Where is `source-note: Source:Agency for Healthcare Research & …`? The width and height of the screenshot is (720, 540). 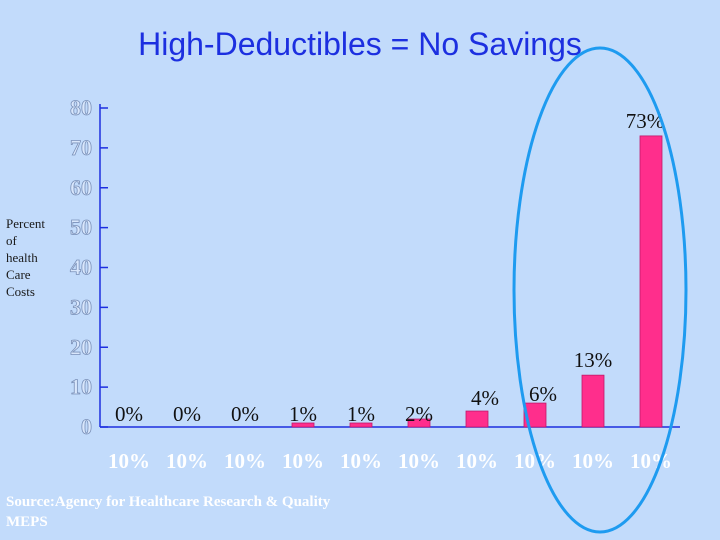
source-note: Source:Agency for Healthcare Research & … is located at coordinates (168, 512).